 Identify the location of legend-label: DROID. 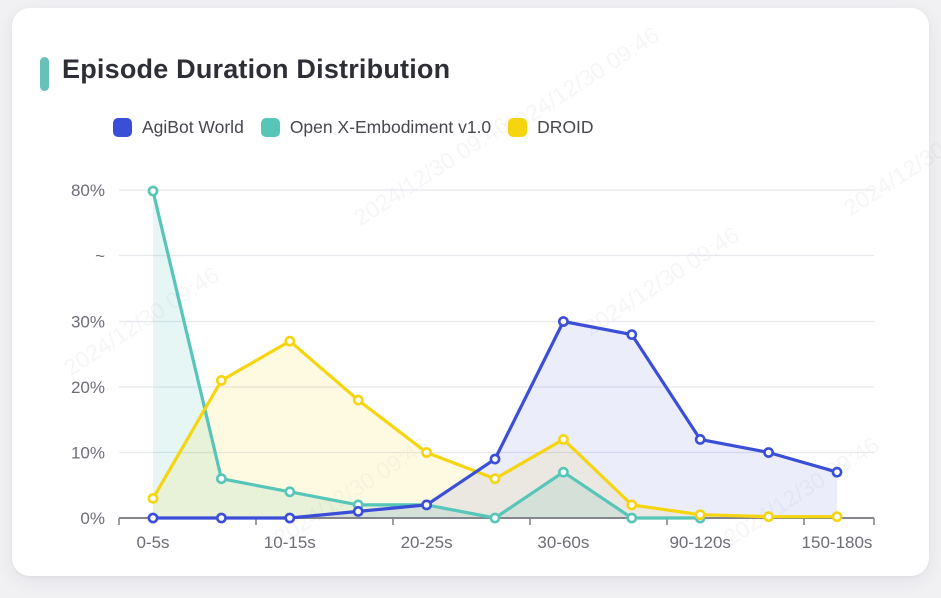
(565, 126).